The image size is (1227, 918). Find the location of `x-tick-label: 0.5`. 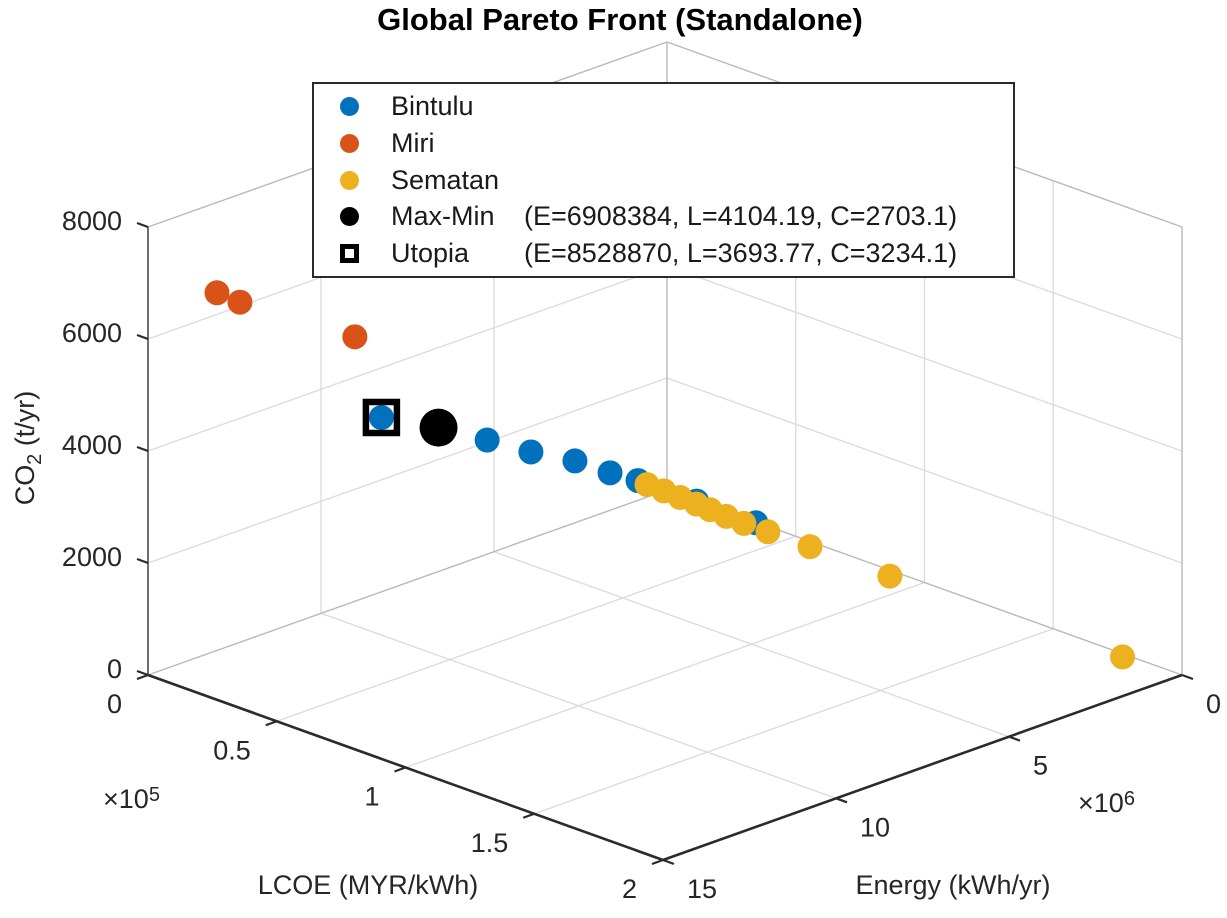

x-tick-label: 0.5 is located at coordinates (232, 750).